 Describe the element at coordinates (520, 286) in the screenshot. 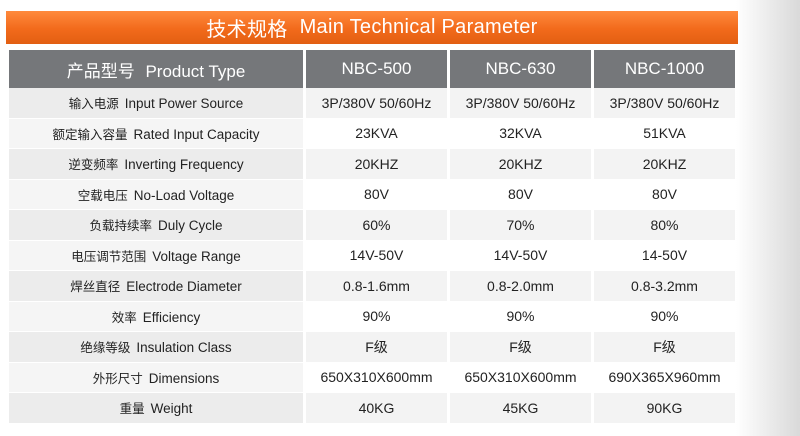

I see `spec-value: 0.8-2.0mm` at that location.